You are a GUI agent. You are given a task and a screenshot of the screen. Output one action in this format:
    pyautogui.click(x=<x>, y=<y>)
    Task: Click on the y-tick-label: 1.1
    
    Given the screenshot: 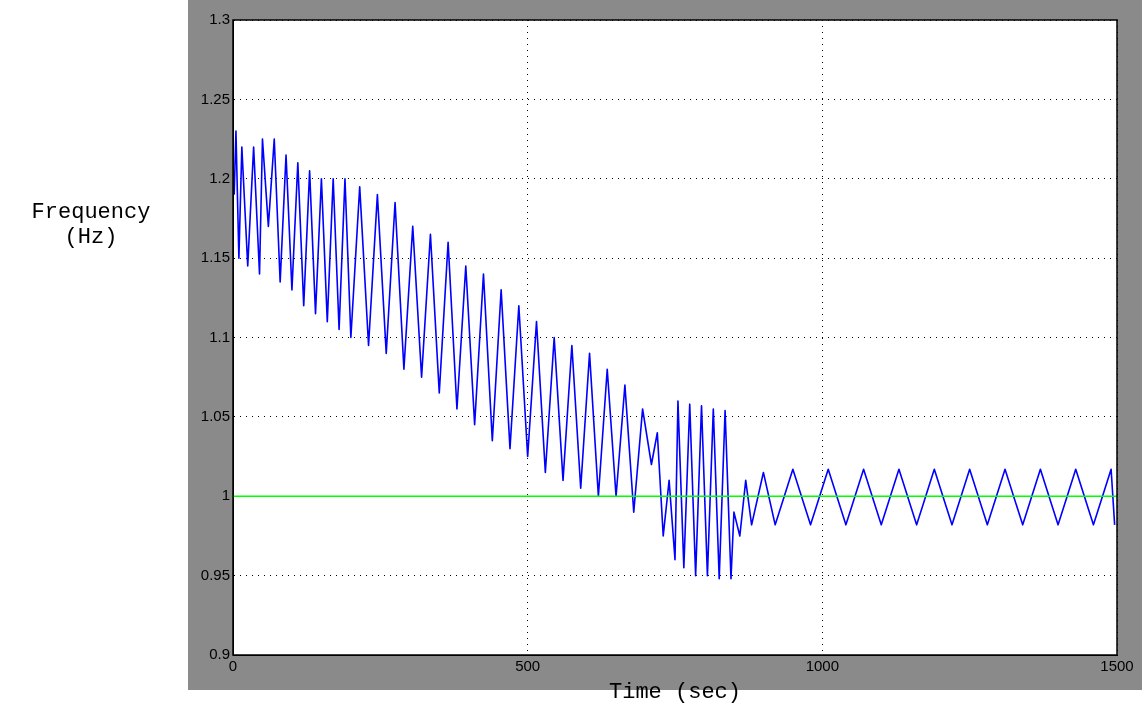 What is the action you would take?
    pyautogui.click(x=219, y=336)
    